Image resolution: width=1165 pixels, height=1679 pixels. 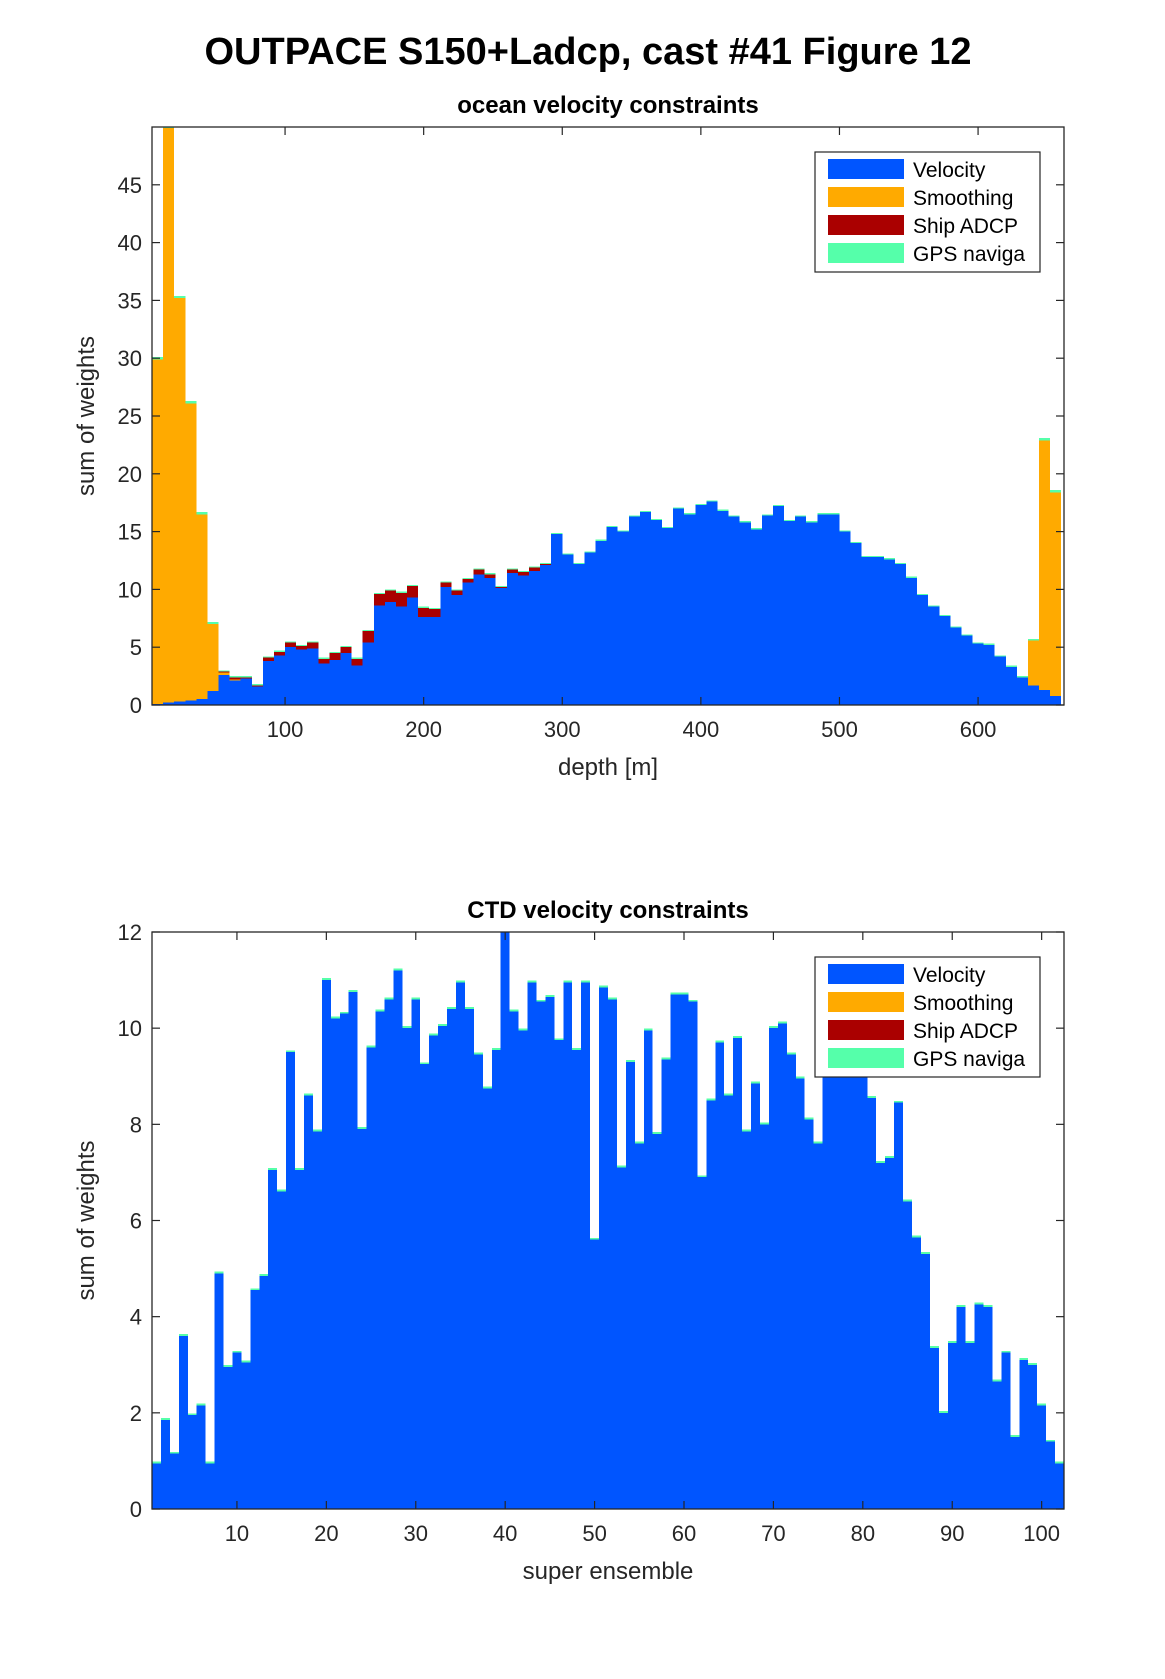 I want to click on y-tick-label: 8, so click(x=136, y=1124).